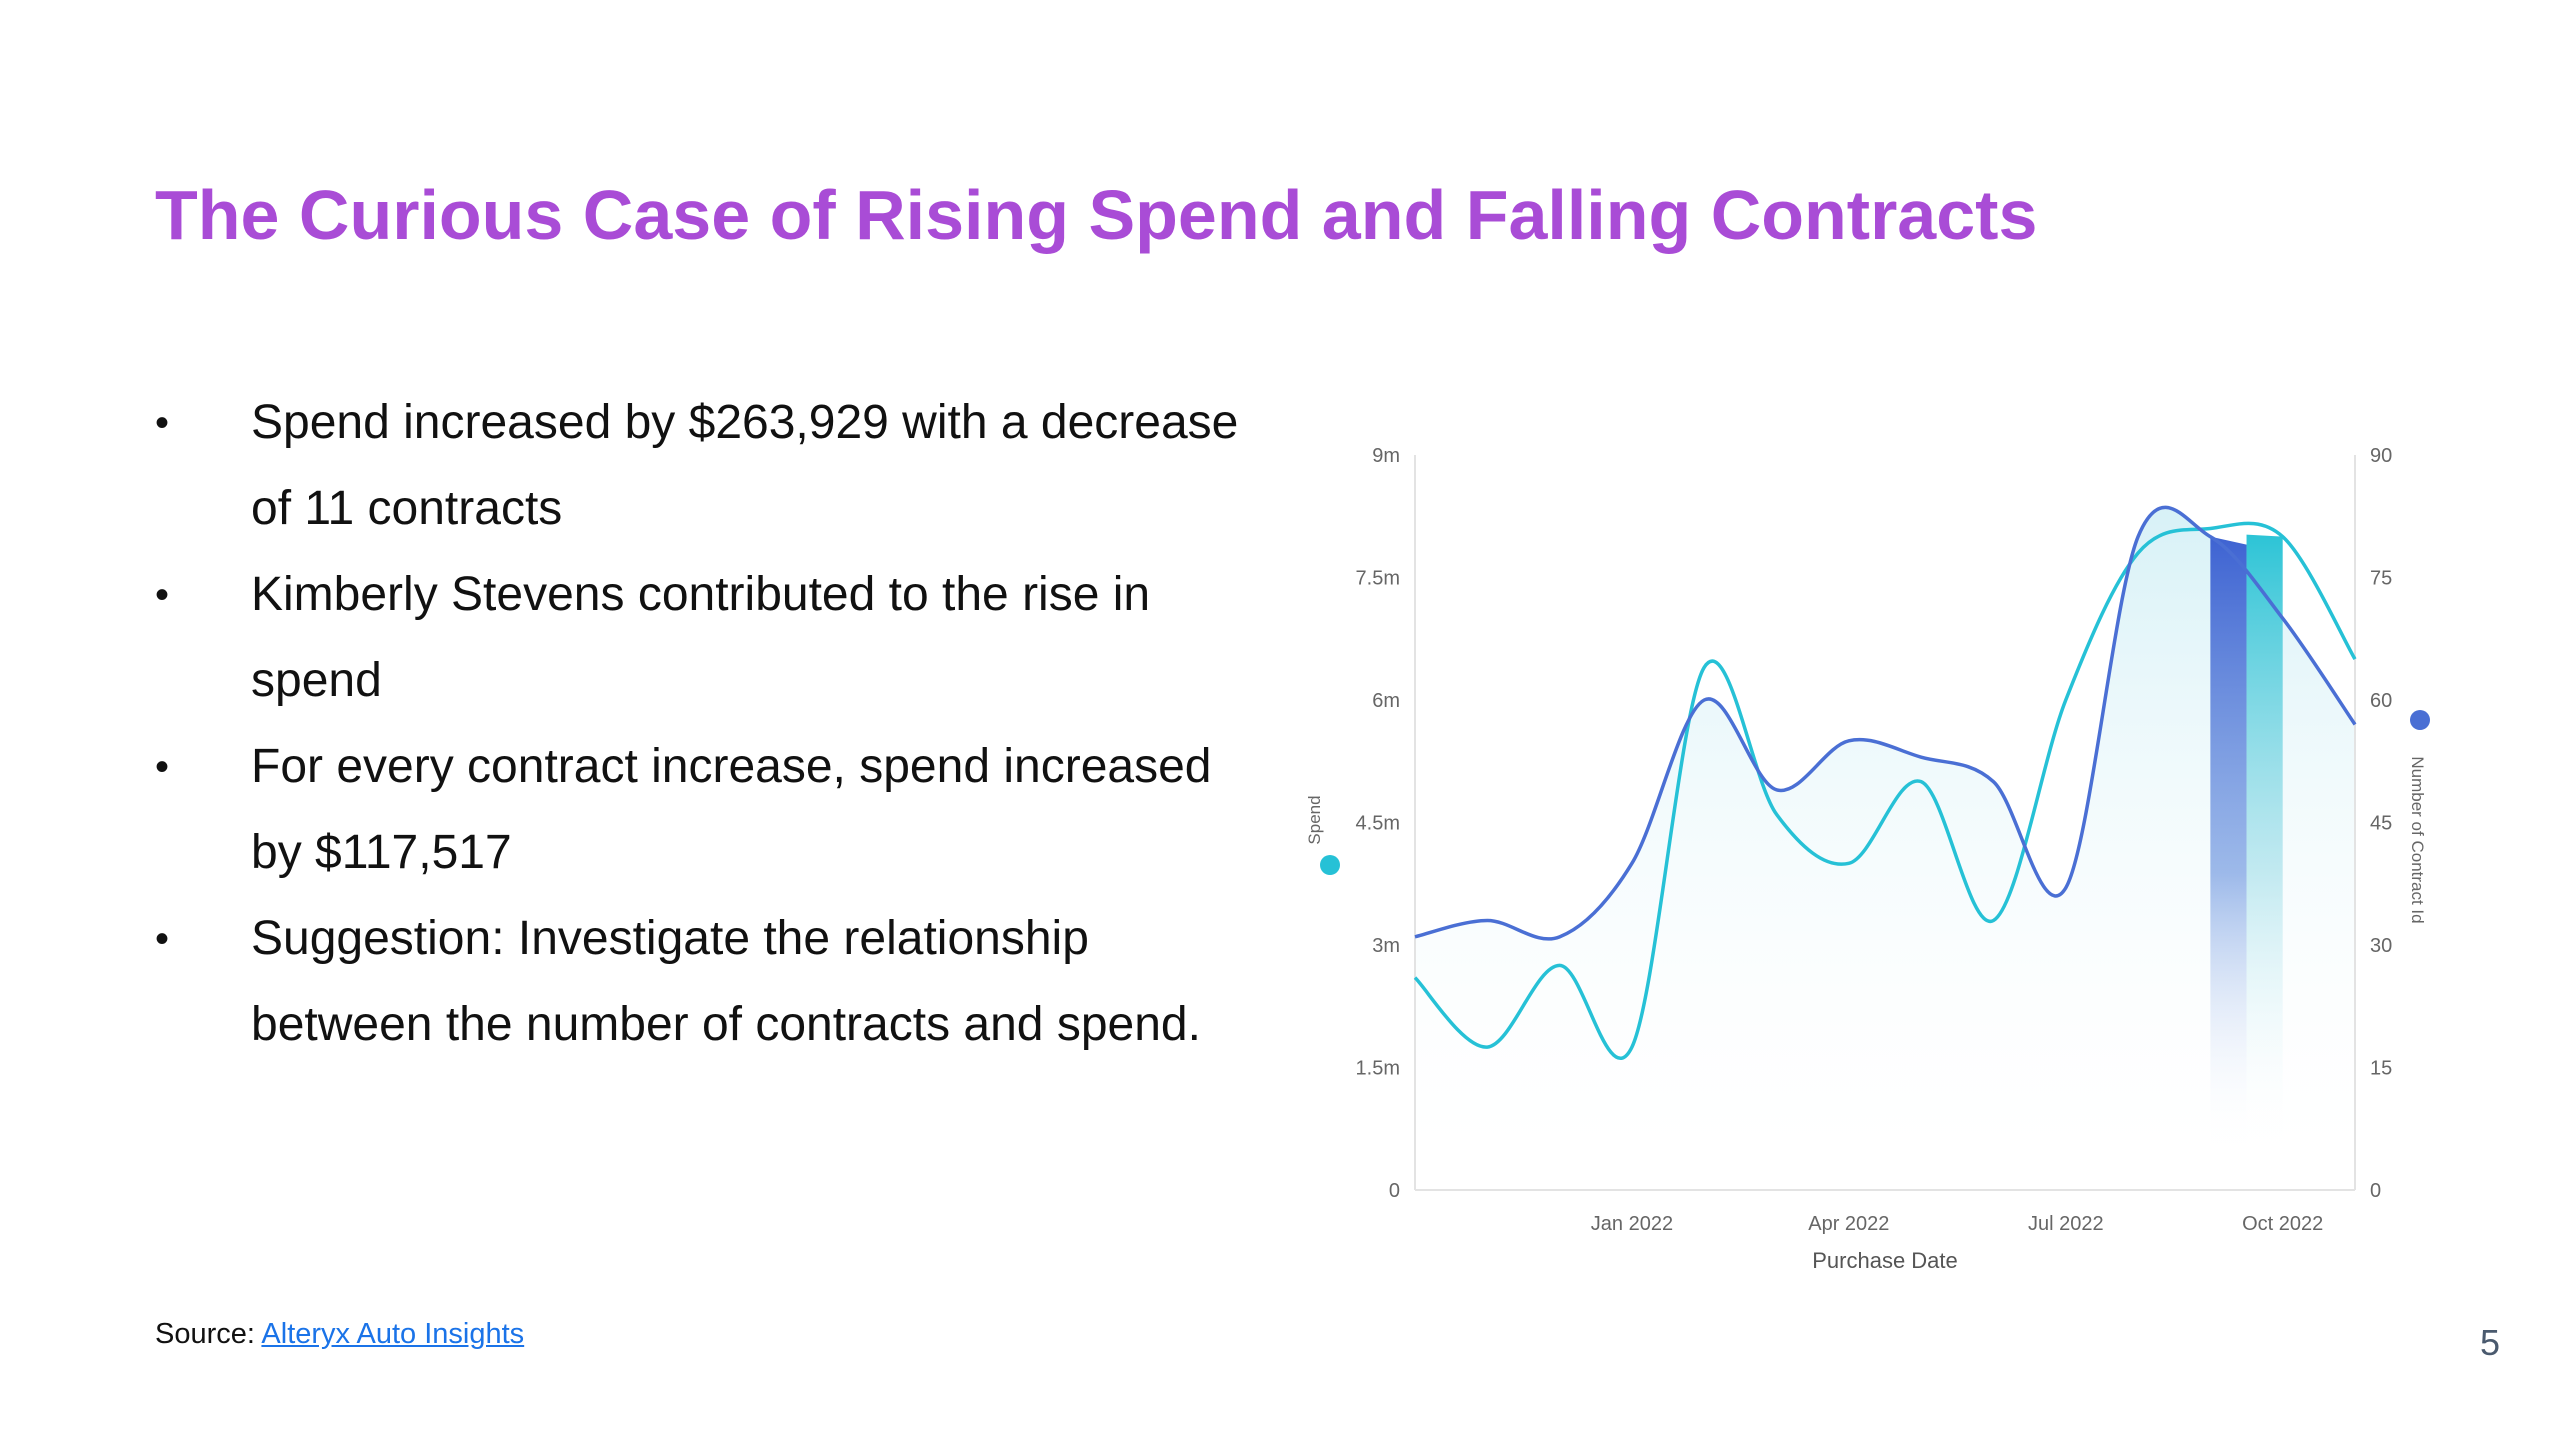  Describe the element at coordinates (2490, 1342) in the screenshot. I see `page-number: 5` at that location.